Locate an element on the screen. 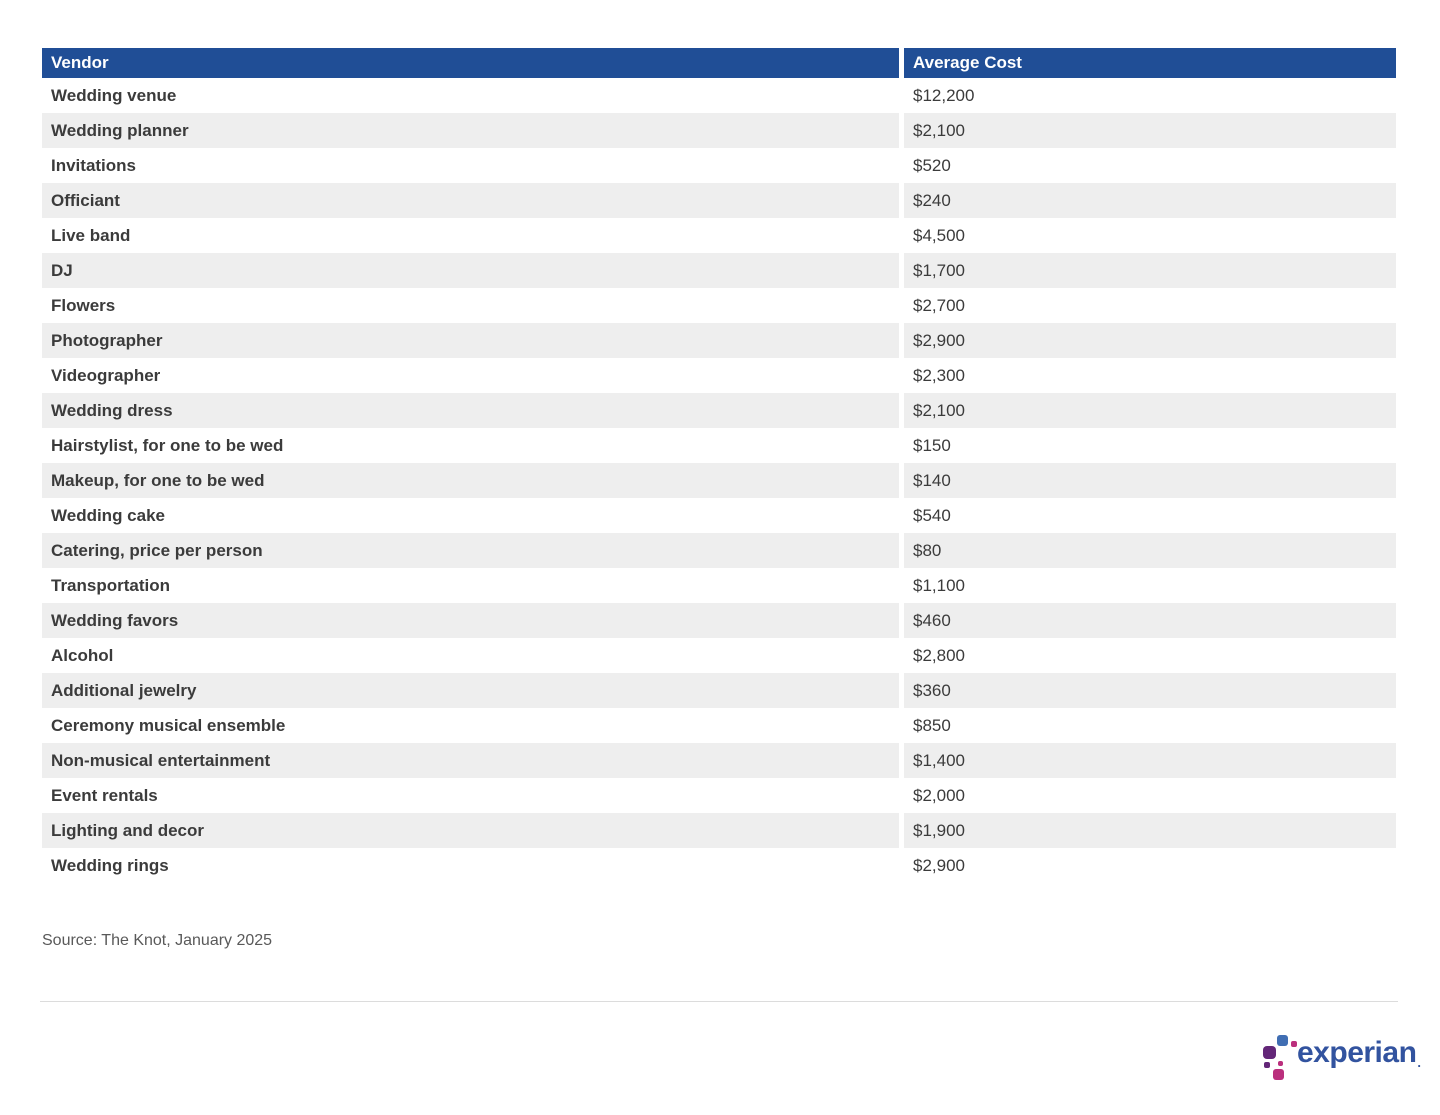 The height and width of the screenshot is (1115, 1440). cost-cell: $12,200 is located at coordinates (1147, 95).